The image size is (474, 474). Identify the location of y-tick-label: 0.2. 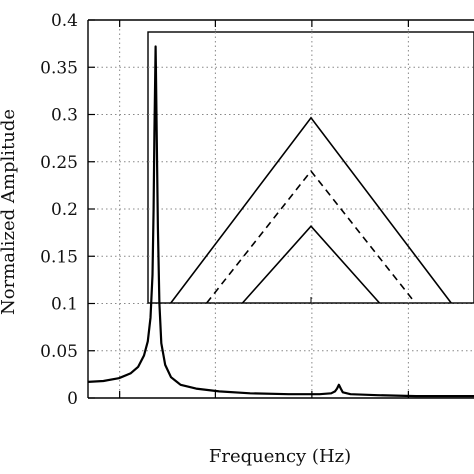
(64, 210).